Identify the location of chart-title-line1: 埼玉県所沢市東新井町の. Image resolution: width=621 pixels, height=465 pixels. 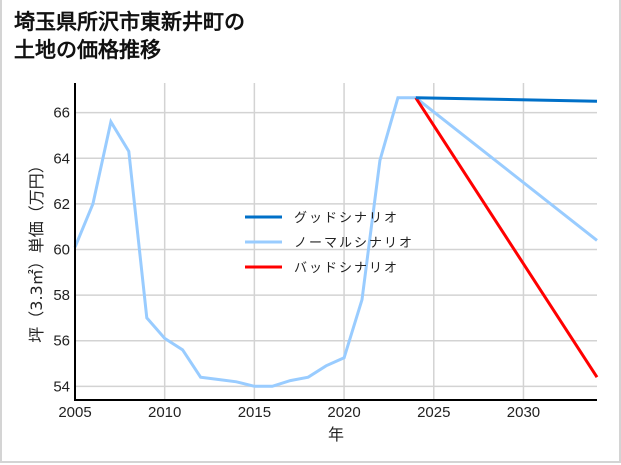
(129, 22).